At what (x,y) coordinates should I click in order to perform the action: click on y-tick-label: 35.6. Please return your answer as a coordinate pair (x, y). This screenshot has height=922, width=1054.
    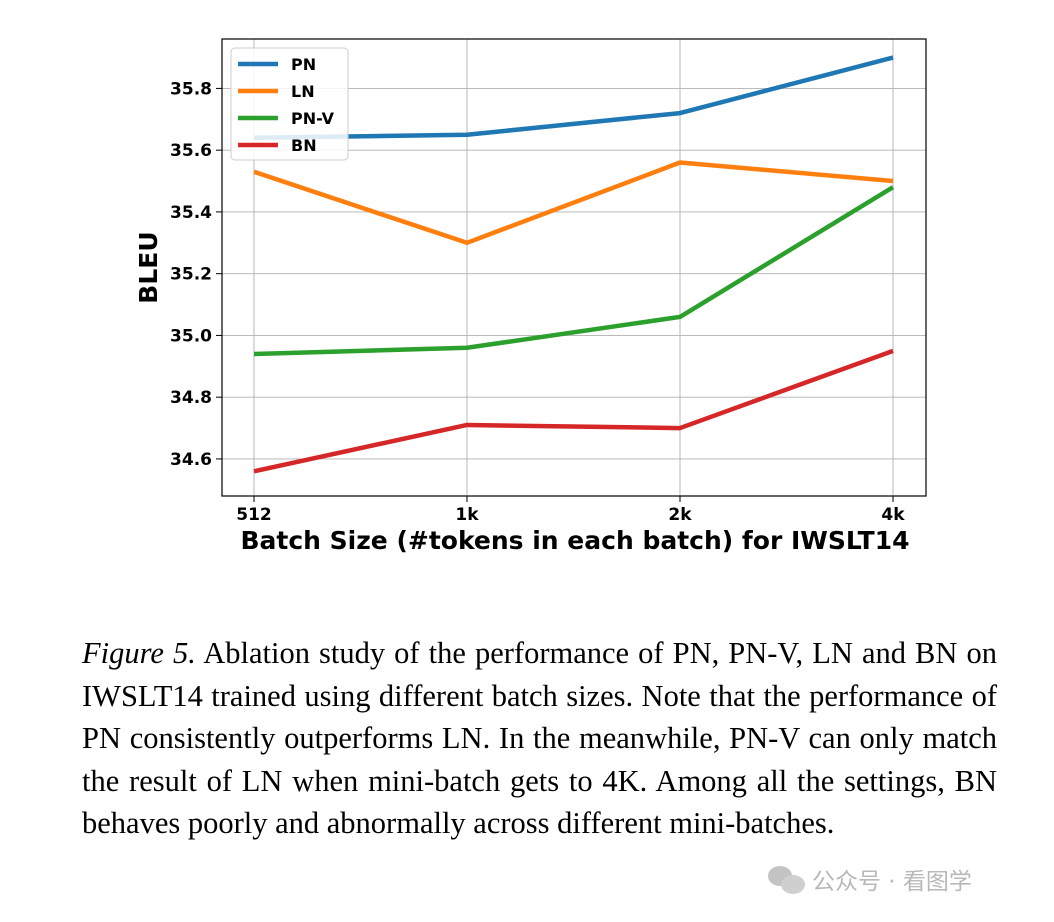
    Looking at the image, I should click on (191, 151).